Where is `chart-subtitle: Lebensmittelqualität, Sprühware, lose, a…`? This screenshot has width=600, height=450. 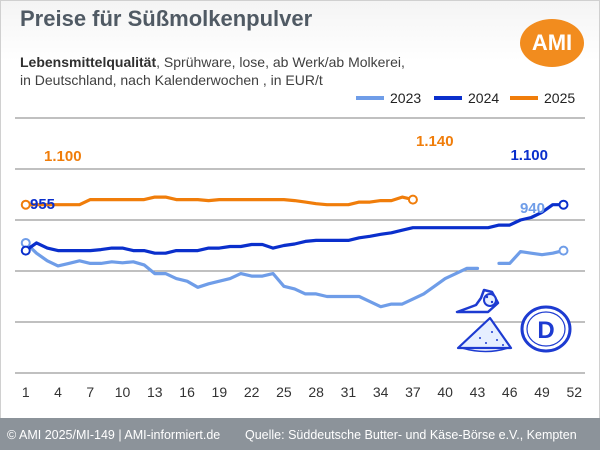 chart-subtitle: Lebensmittelqualität, Sprühware, lose, a… is located at coordinates (212, 71).